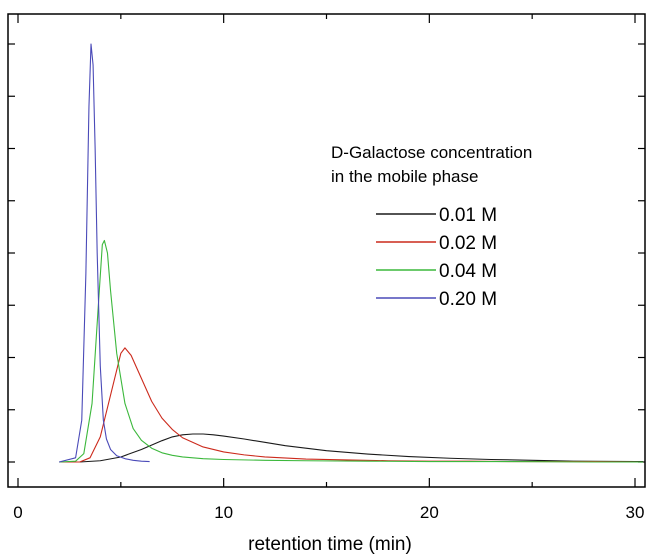  I want to click on x-tick-label: 10, so click(223, 512).